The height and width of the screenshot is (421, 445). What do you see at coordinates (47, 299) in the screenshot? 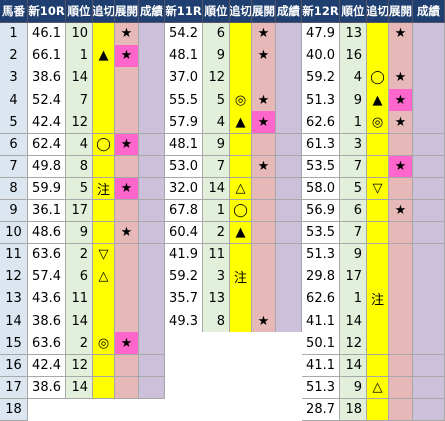
I see `index-value: 43.6` at bounding box center [47, 299].